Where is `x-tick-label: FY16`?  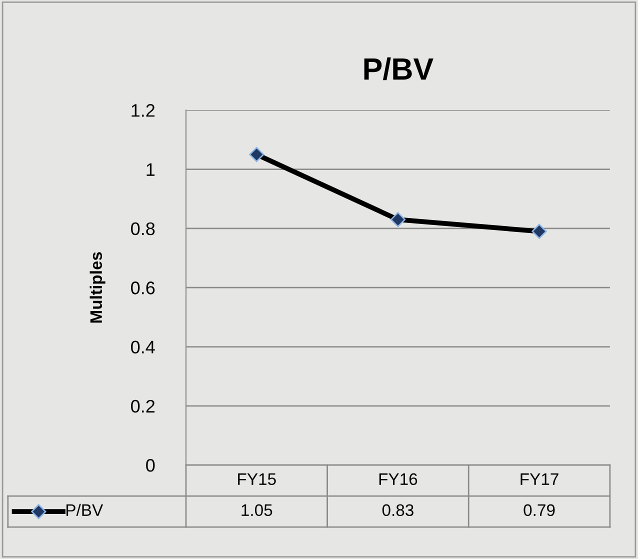
x-tick-label: FY16 is located at coordinates (398, 479).